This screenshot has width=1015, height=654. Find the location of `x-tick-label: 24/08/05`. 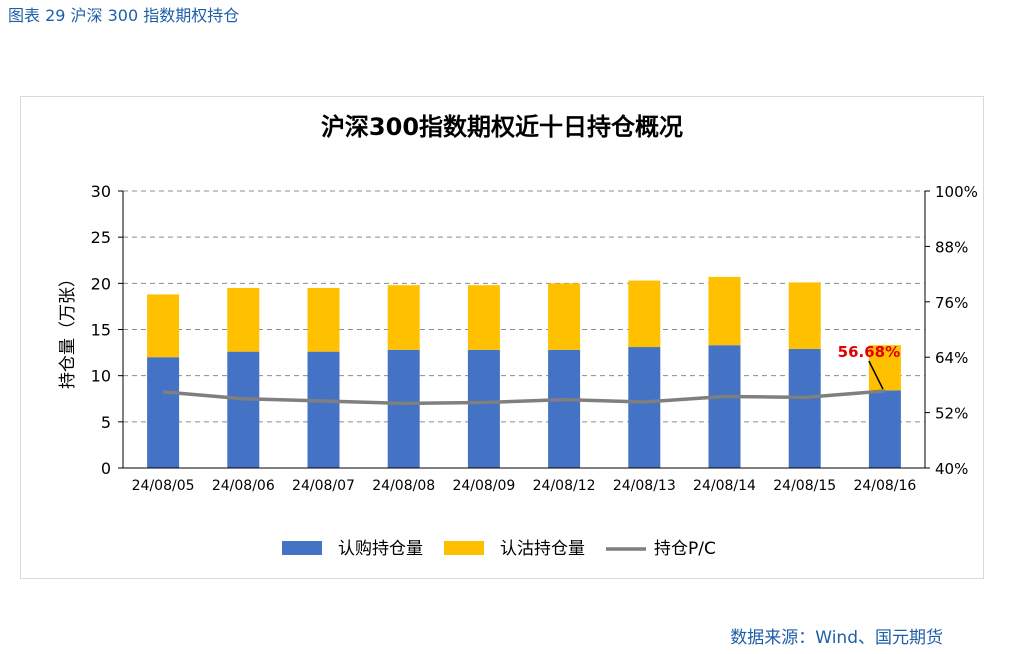

x-tick-label: 24/08/05 is located at coordinates (163, 486).